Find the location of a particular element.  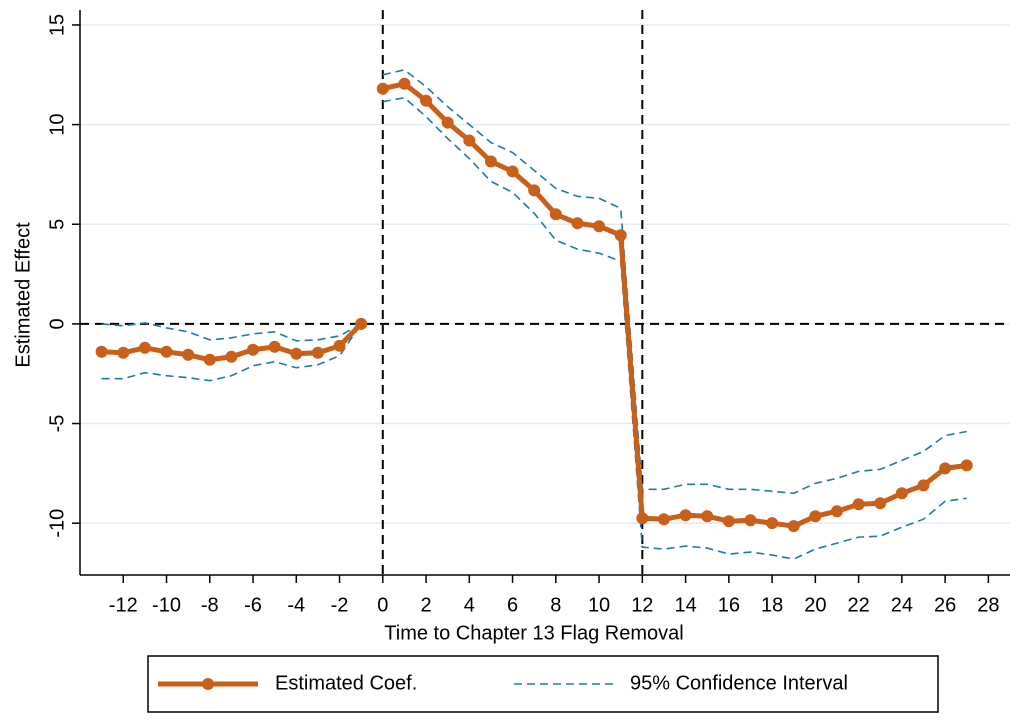

x-tick-label: 0 is located at coordinates (382, 605).